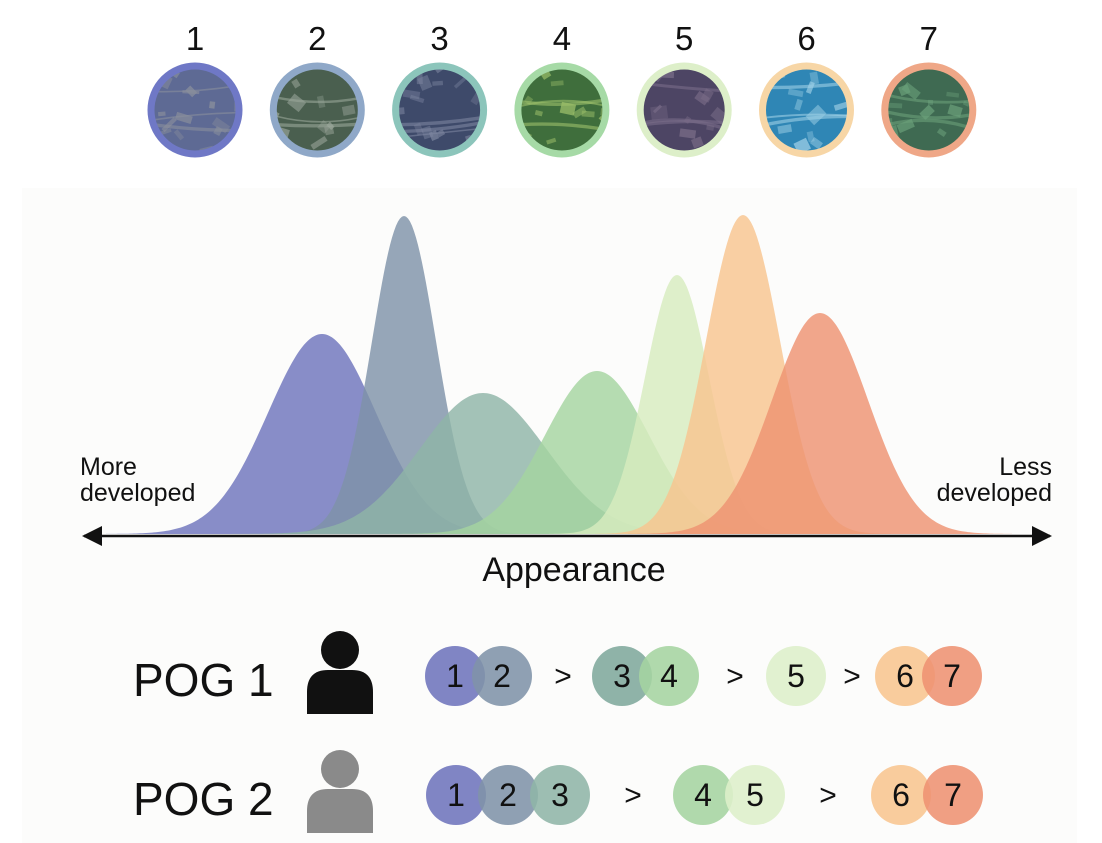 The height and width of the screenshot is (843, 1102). I want to click on pog-label: POG 1, so click(203, 680).